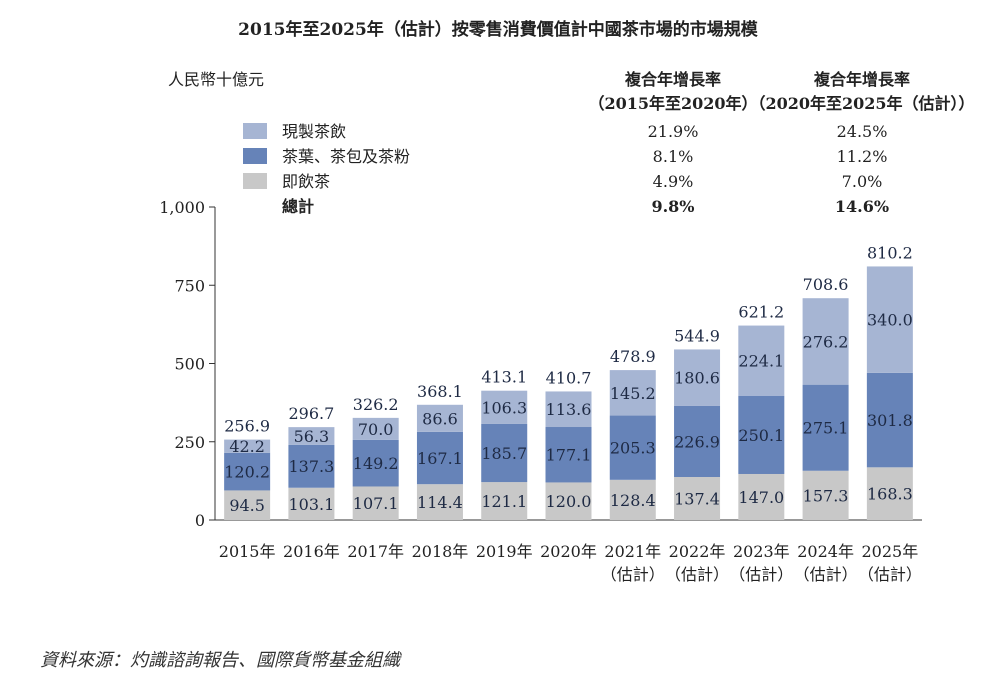 This screenshot has width=997, height=681. What do you see at coordinates (761, 312) in the screenshot?
I see `bar-total-label: 621.2` at bounding box center [761, 312].